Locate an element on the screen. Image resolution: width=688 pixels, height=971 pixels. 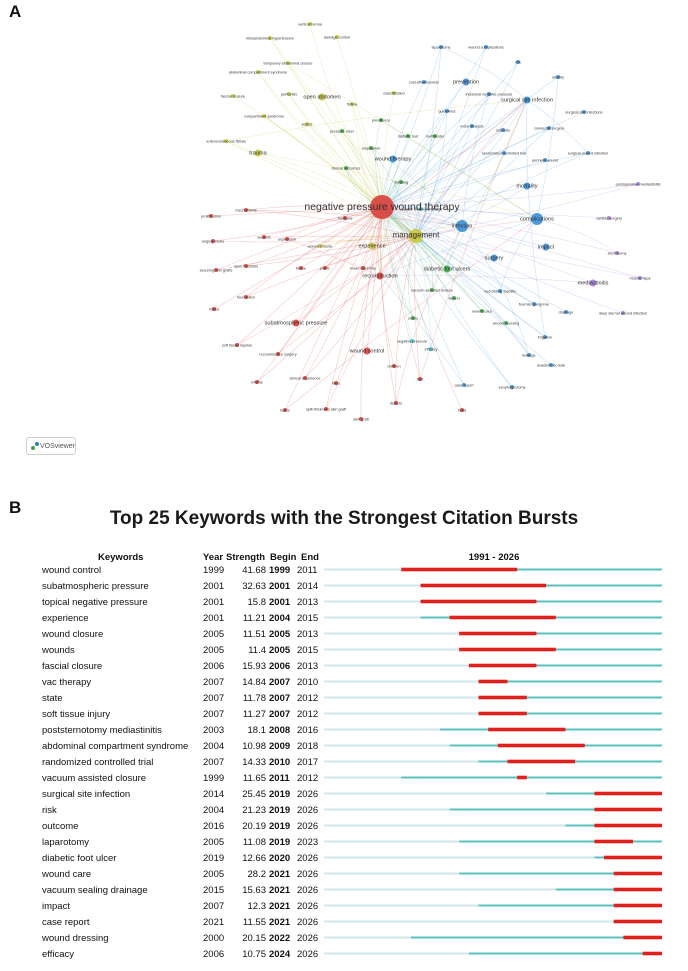
network-node-foot is located at coordinates (420, 379).